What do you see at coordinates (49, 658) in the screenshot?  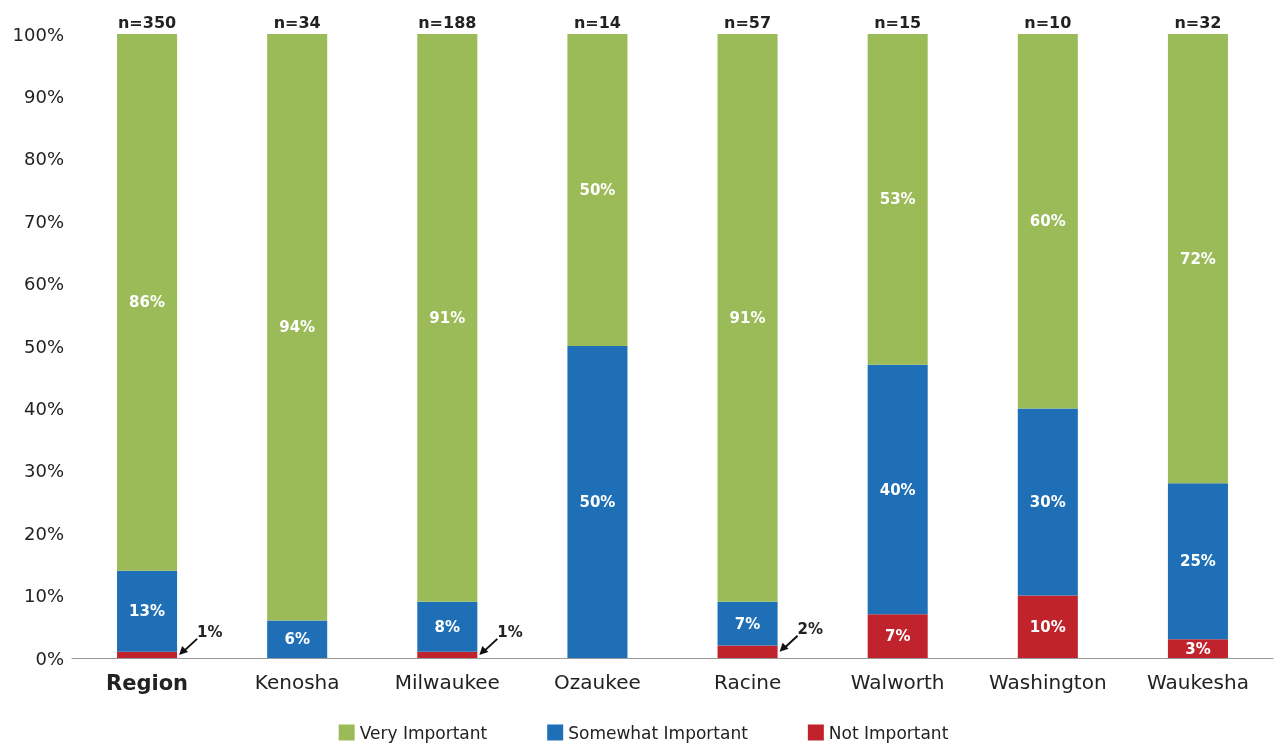 I see `y-tick-label: 0%` at bounding box center [49, 658].